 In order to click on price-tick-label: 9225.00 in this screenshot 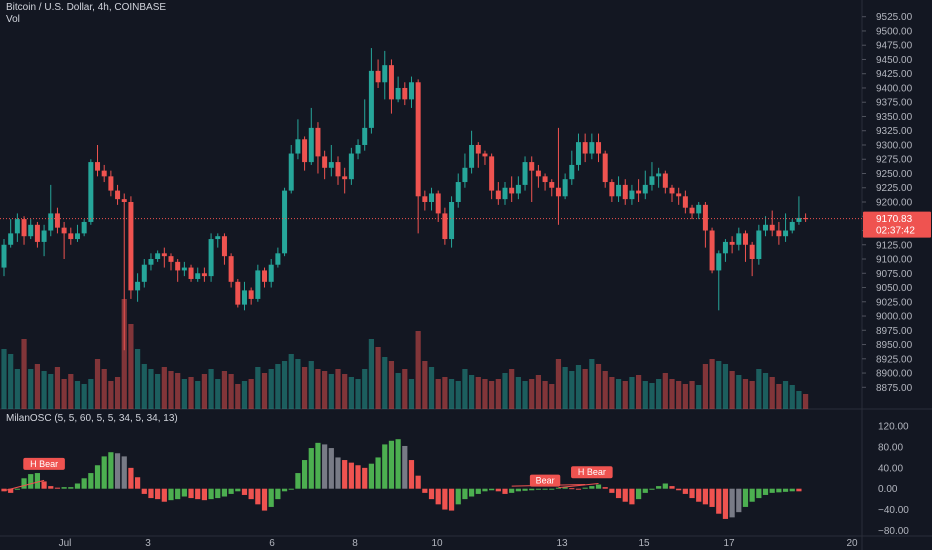, I will do `click(894, 188)`.